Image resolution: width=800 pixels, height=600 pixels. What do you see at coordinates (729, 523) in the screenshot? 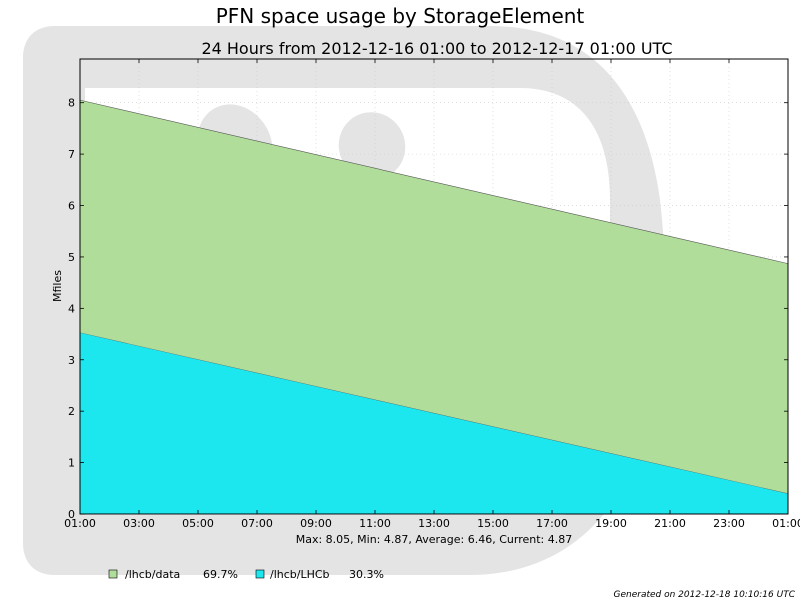
I see `x-tick-label: 23:00` at bounding box center [729, 523].